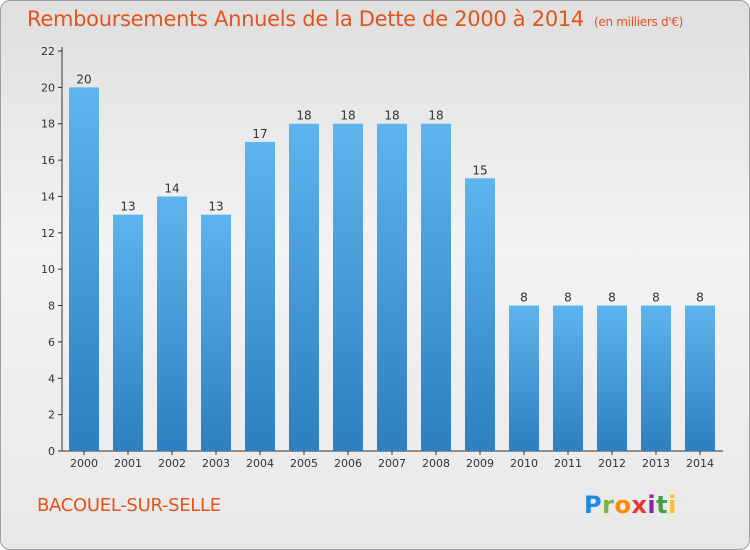  Describe the element at coordinates (436, 463) in the screenshot. I see `x-tick-label: 2008` at that location.